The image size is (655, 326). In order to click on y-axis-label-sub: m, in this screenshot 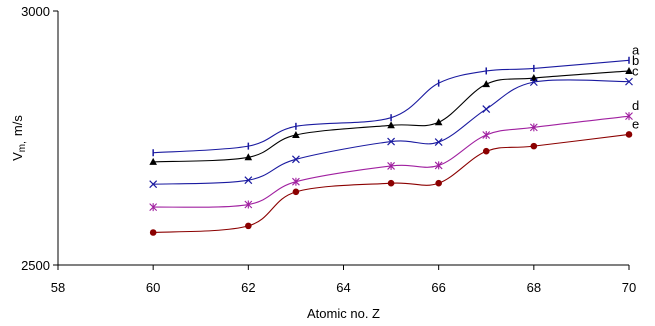, I will do `click(22, 146)`.